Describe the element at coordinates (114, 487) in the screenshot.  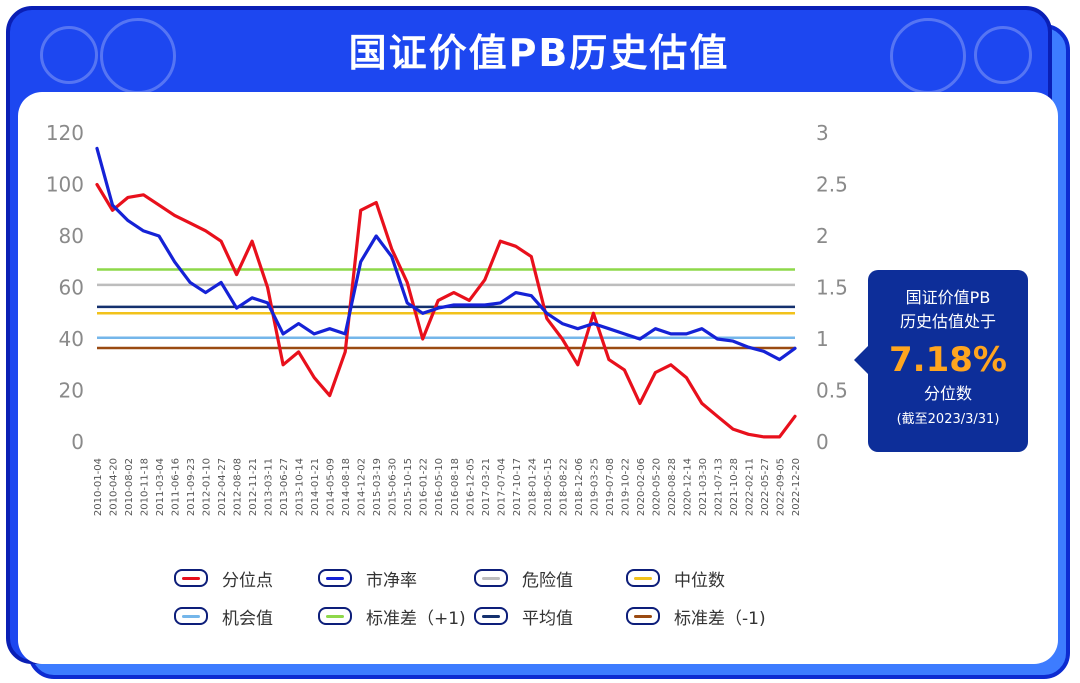
I see `x-tick-label: 2010-04-20` at that location.